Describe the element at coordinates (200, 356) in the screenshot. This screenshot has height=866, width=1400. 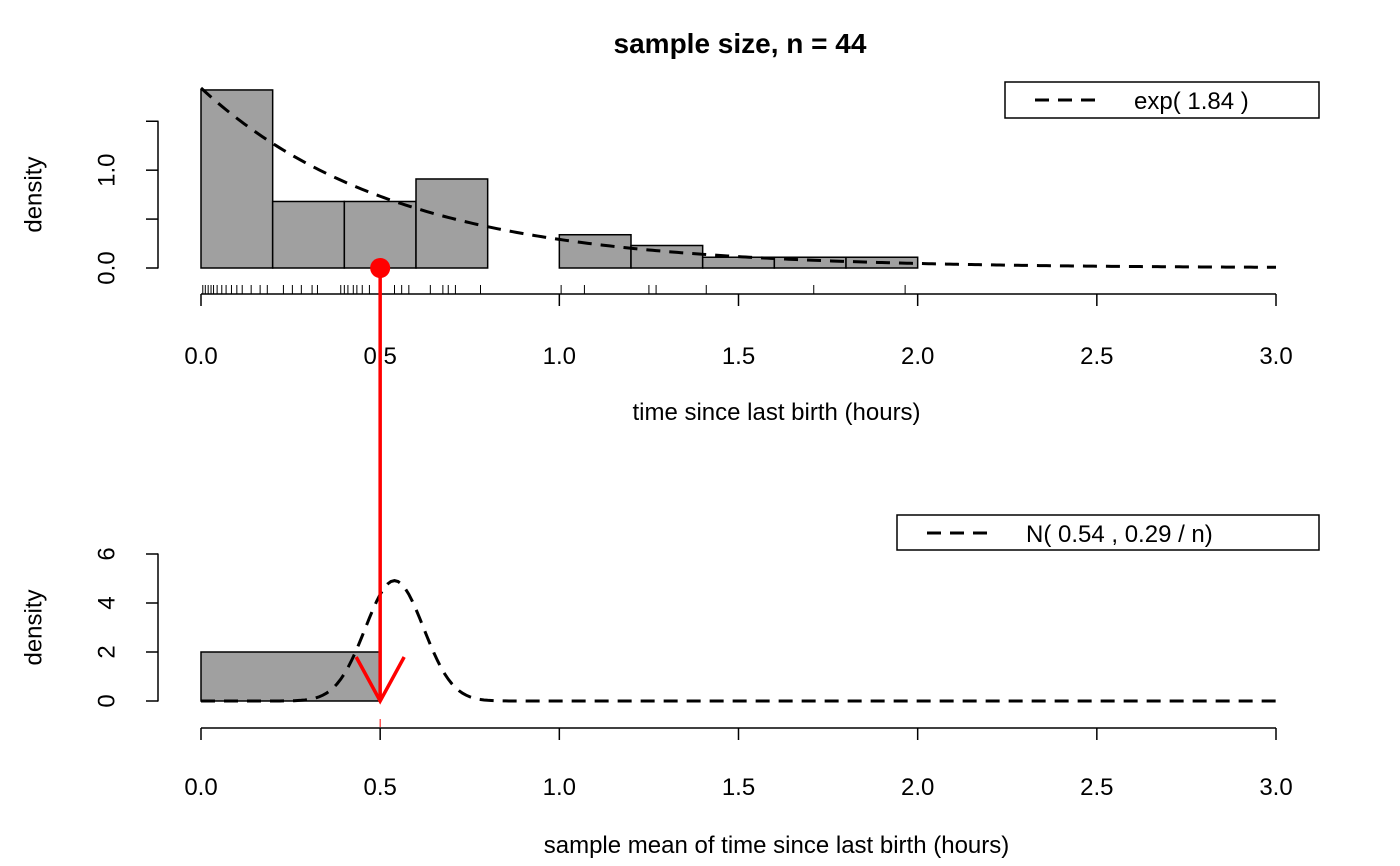
I see `top-x-tick-label: 0.0` at that location.